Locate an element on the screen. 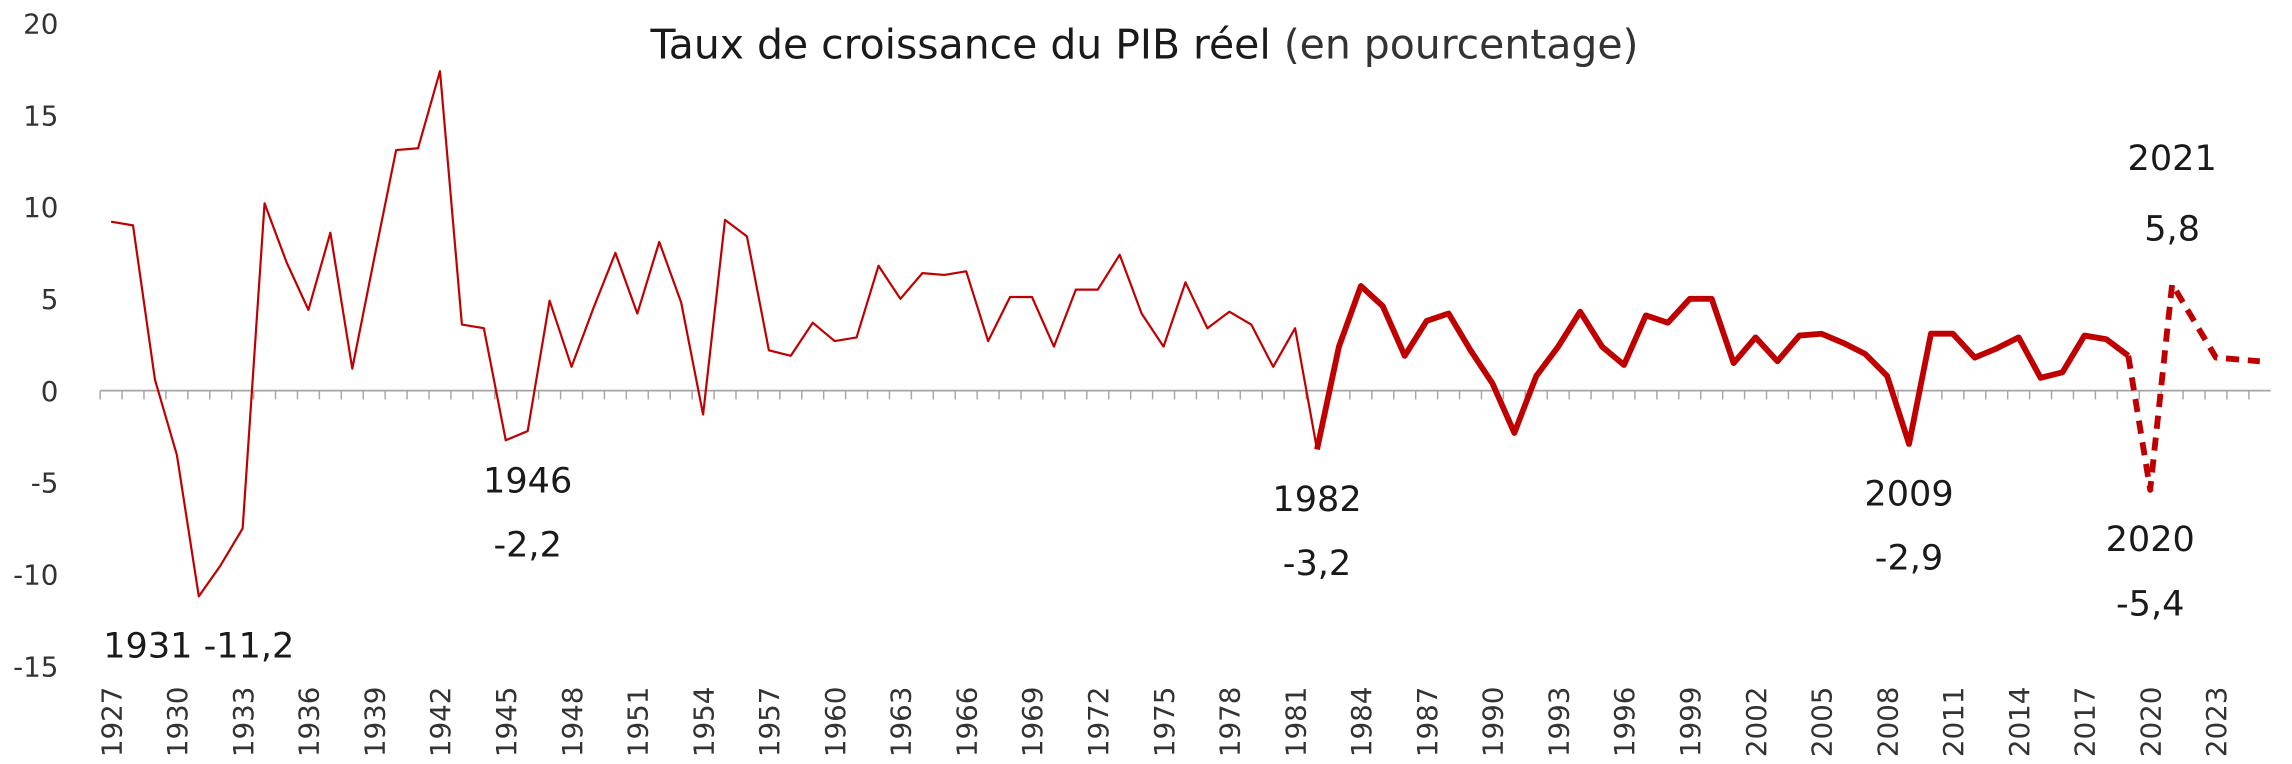 The image size is (2292, 764). annotation: -5,4 is located at coordinates (2150, 603).